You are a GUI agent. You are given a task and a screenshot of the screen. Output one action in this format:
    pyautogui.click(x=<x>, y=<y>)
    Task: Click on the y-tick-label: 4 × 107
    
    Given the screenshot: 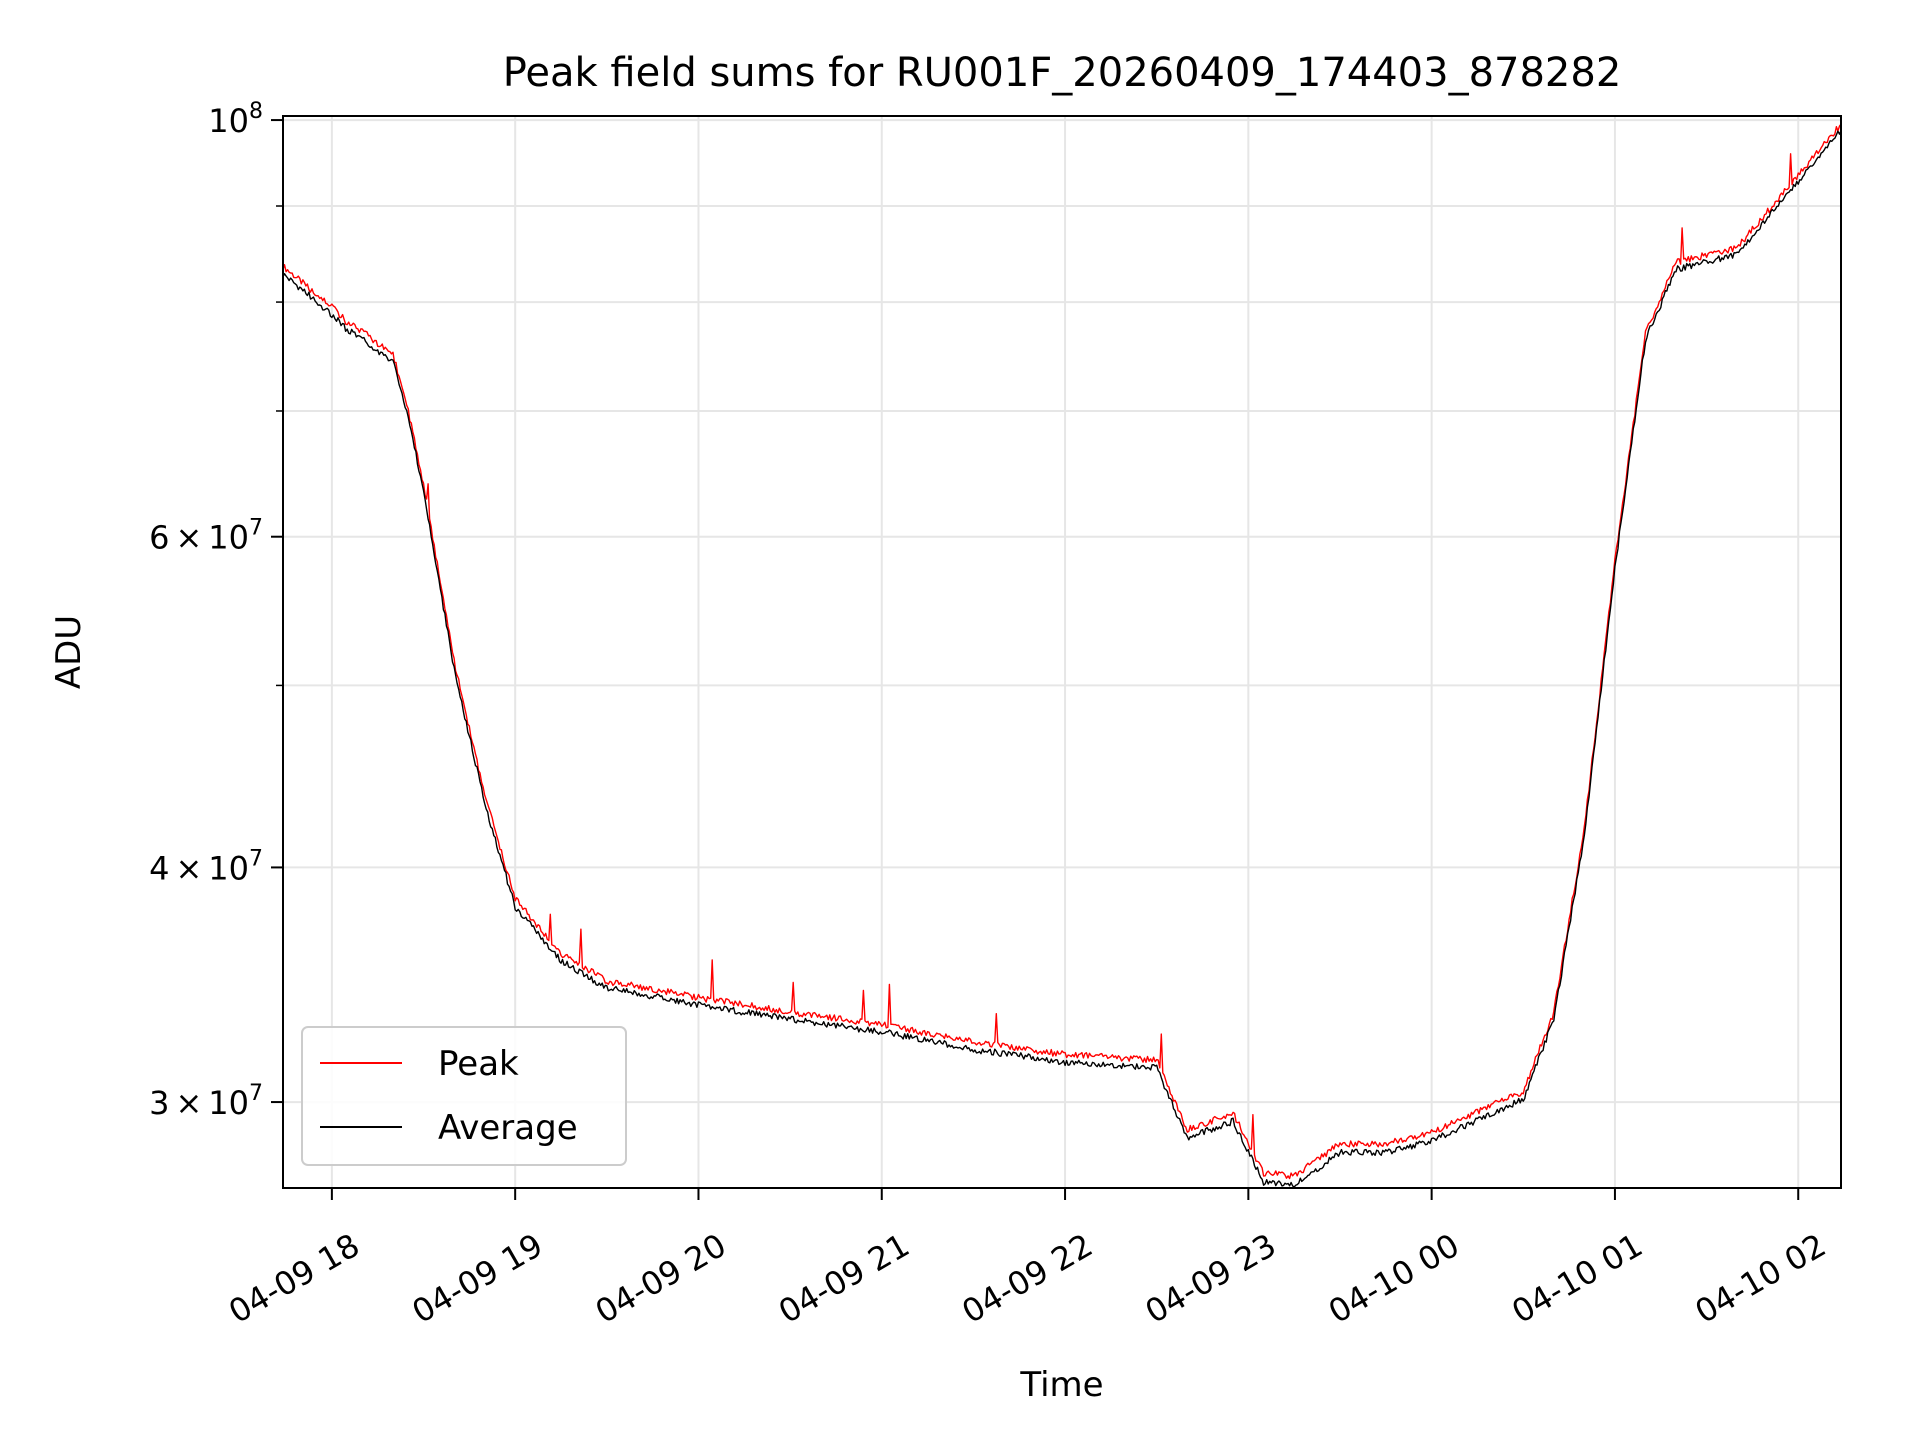 What is the action you would take?
    pyautogui.click(x=206, y=866)
    